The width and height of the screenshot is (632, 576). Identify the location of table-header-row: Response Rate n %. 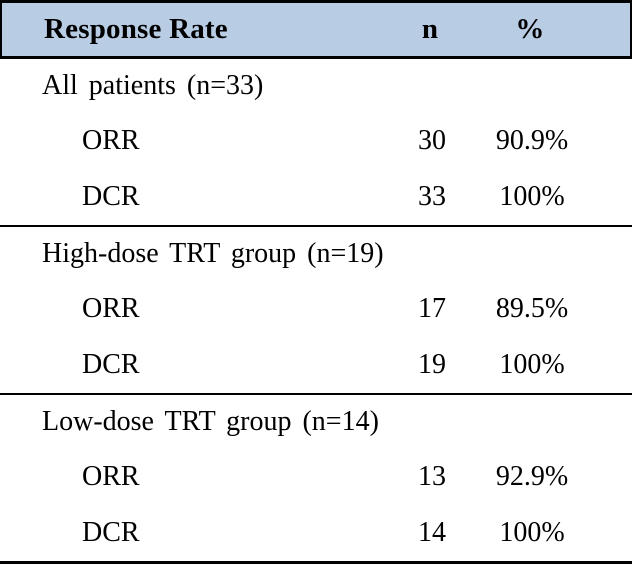
(316, 29).